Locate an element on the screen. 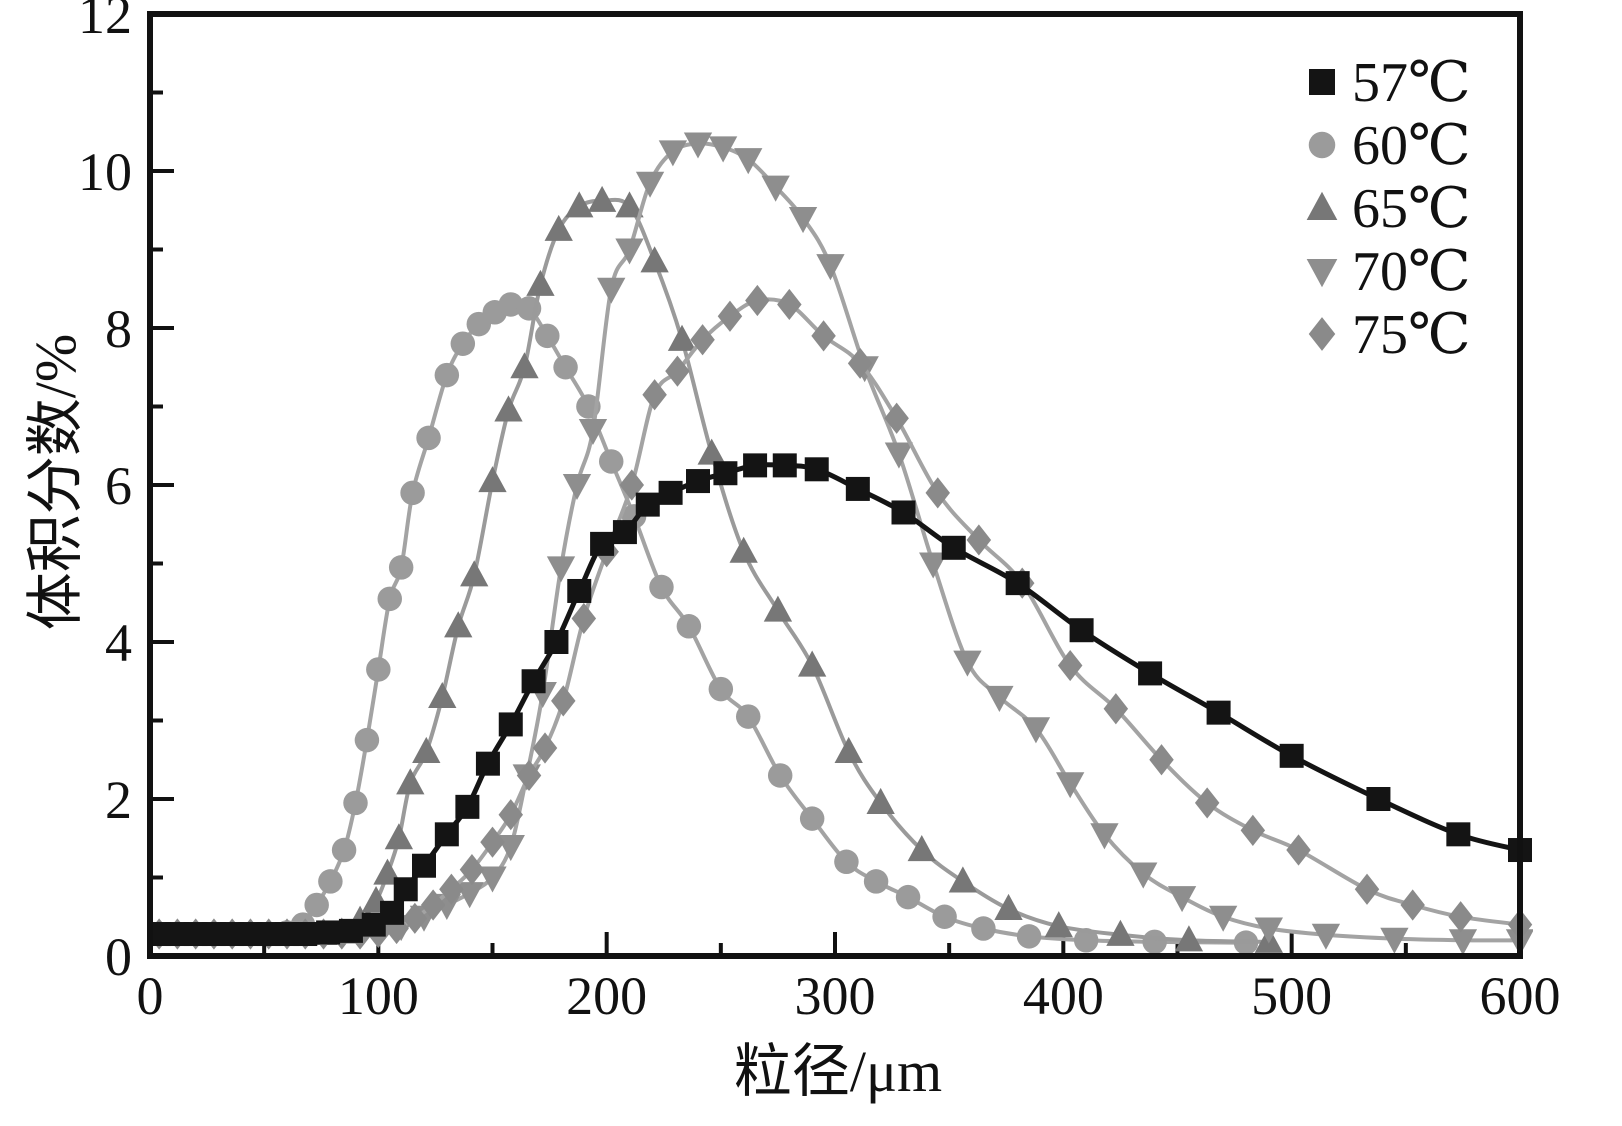  x-tick-label: 200 is located at coordinates (606, 996).